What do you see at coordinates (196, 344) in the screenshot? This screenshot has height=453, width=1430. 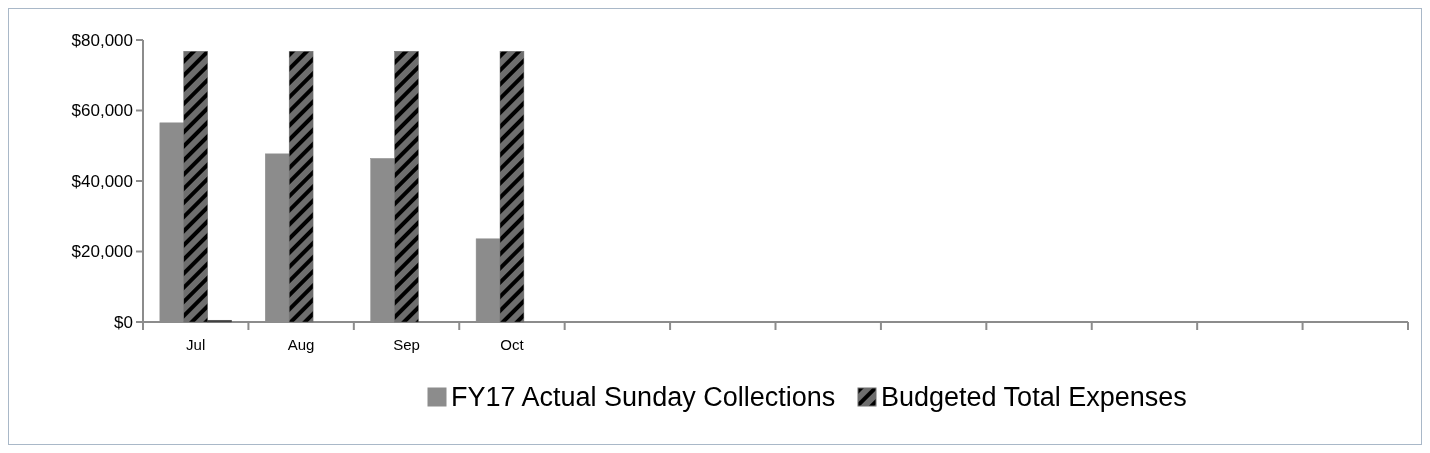 I see `x-tick-label: Jul` at bounding box center [196, 344].